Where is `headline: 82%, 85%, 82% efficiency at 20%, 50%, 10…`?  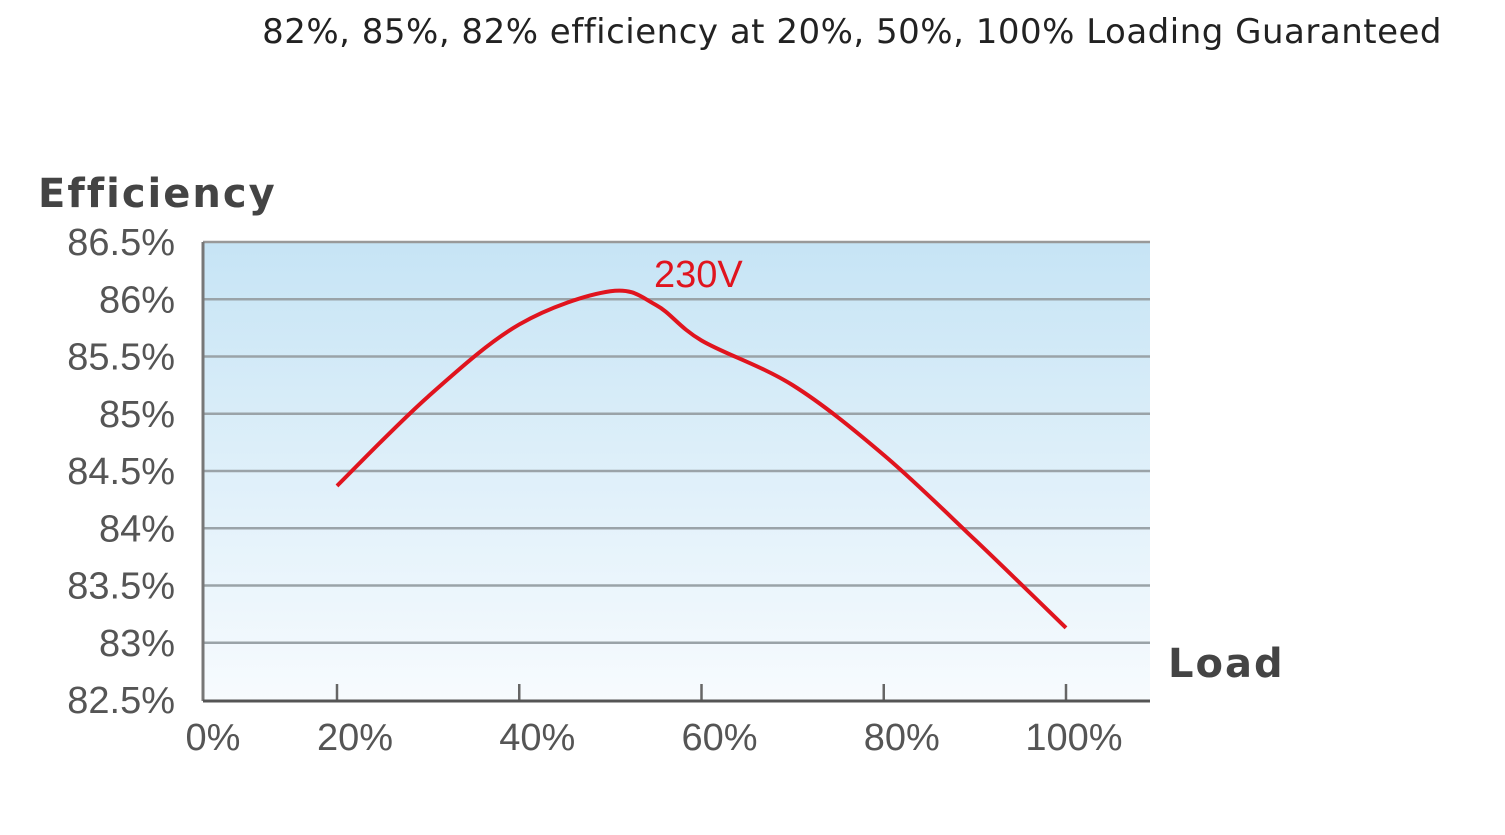 headline: 82%, 85%, 82% efficiency at 20%, 50%, 10… is located at coordinates (852, 32).